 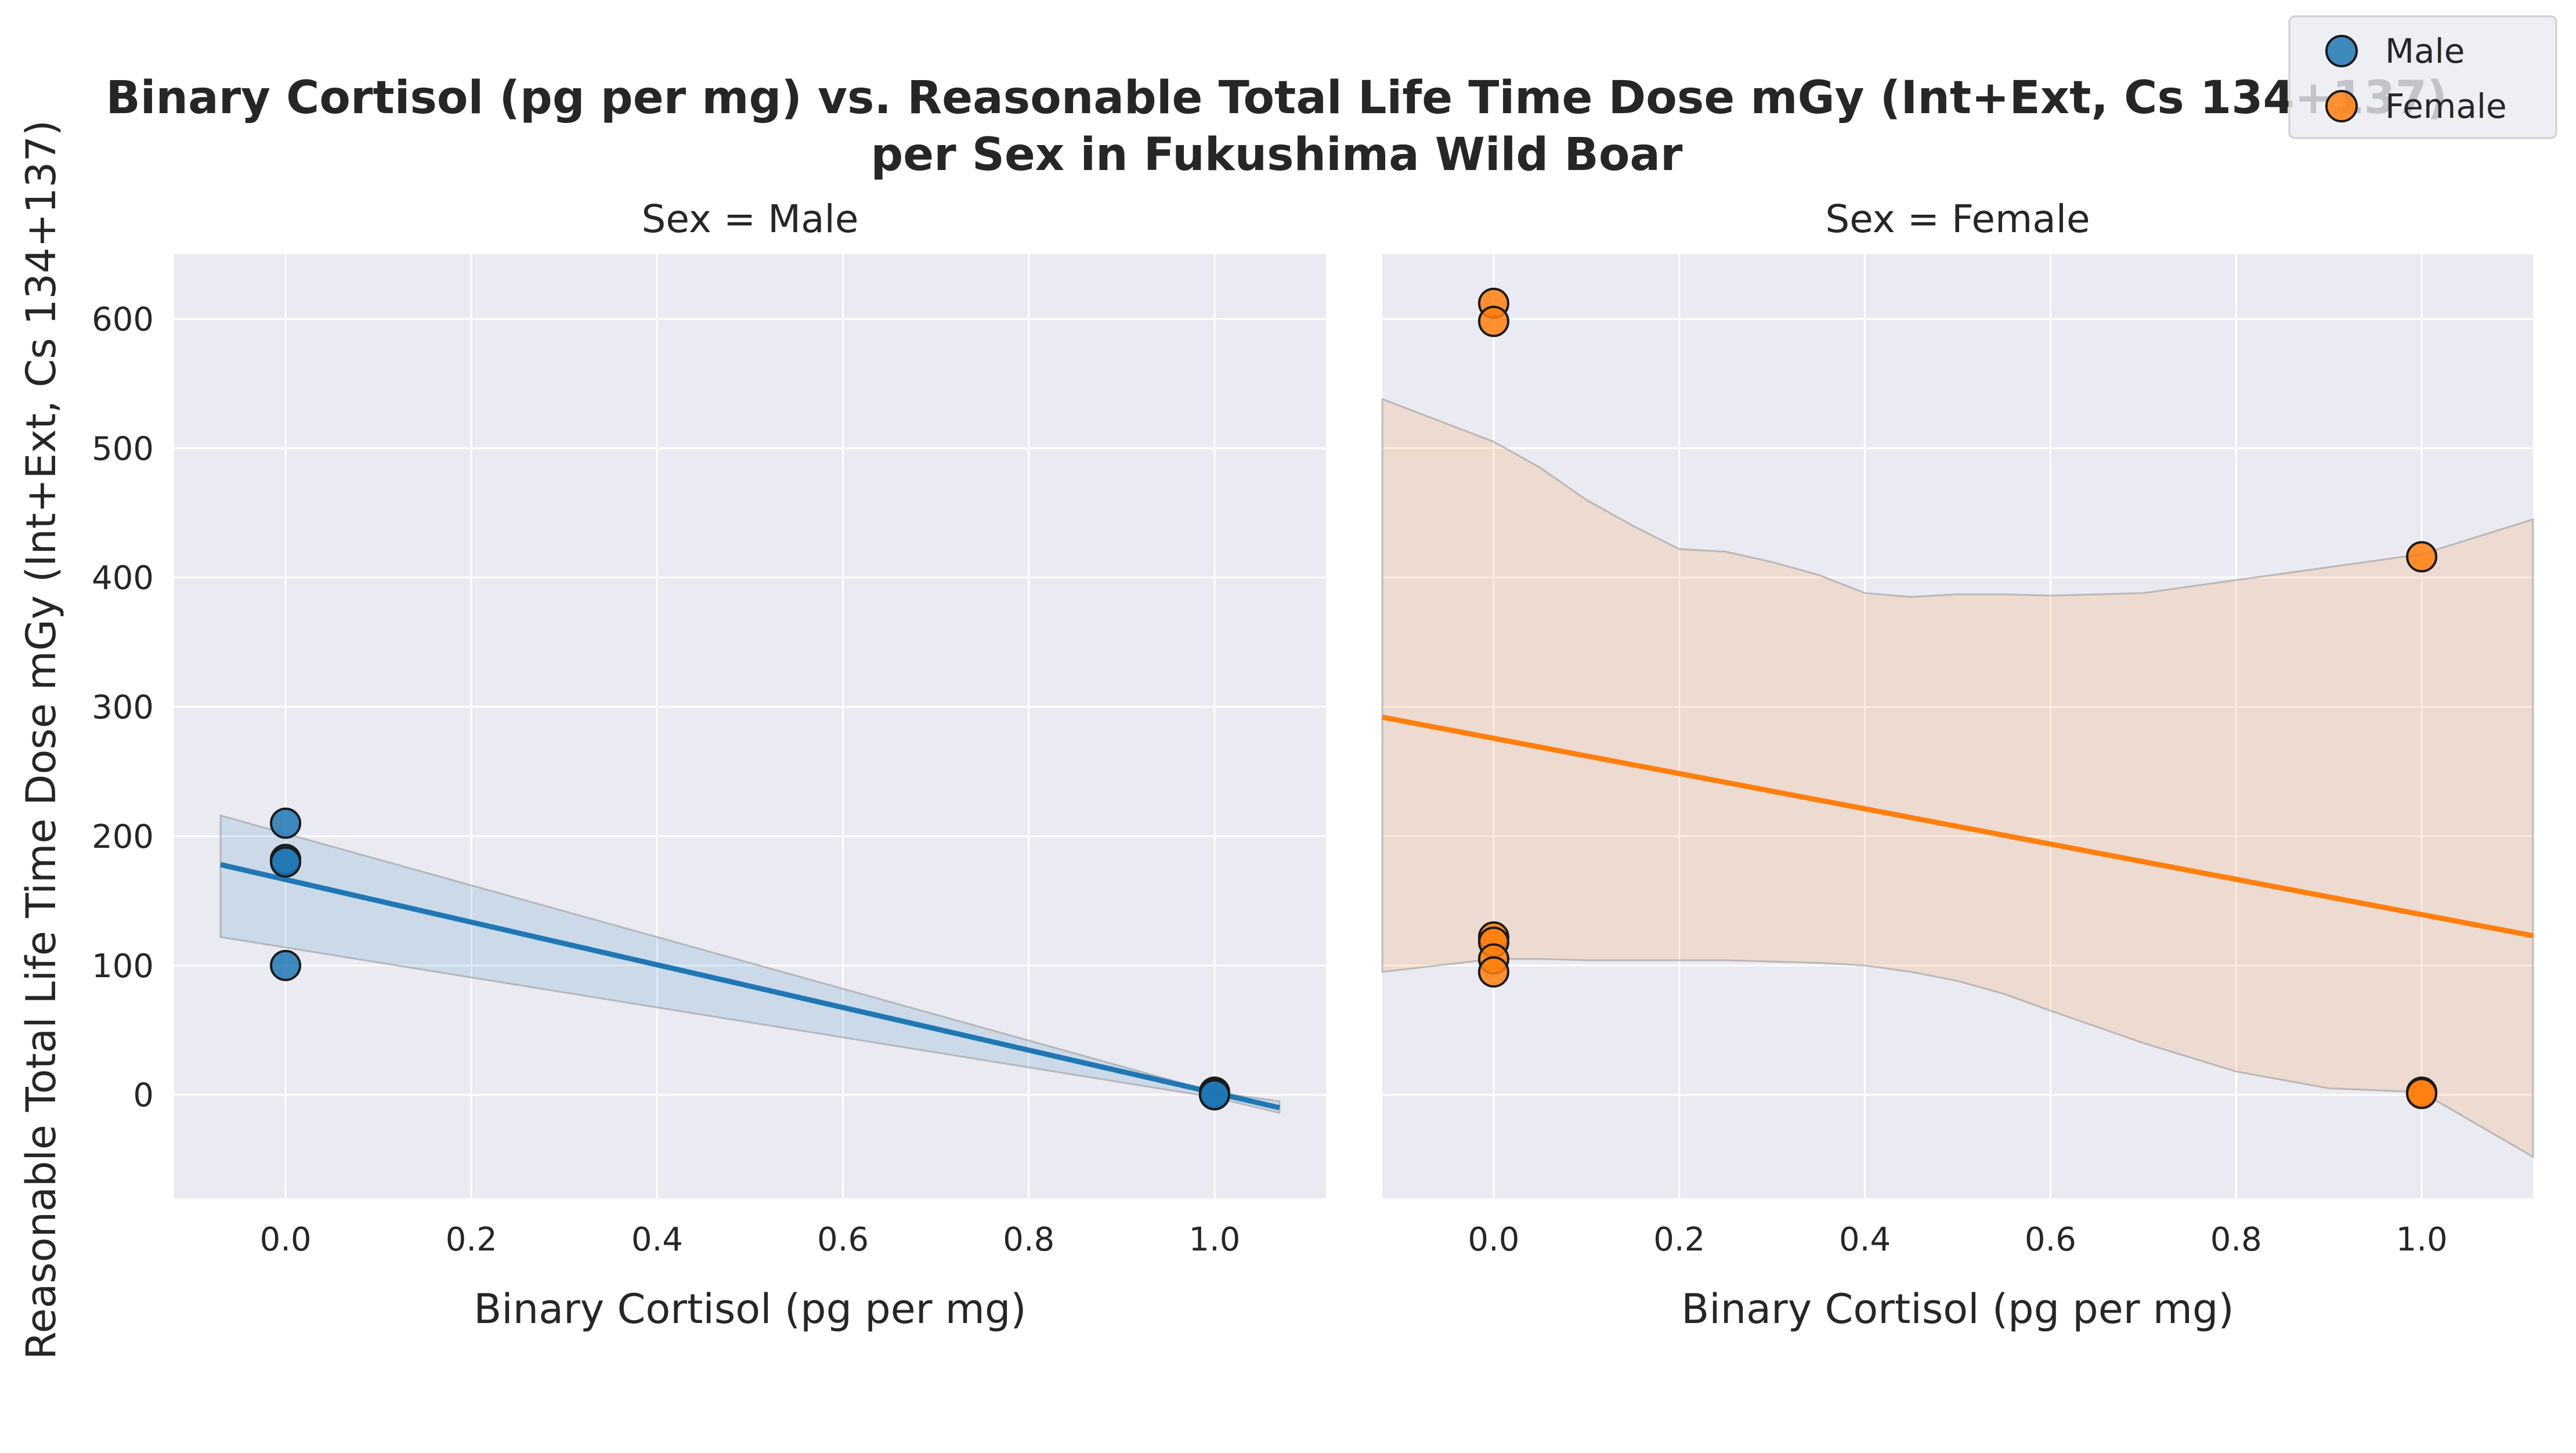 What do you see at coordinates (123, 707) in the screenshot?
I see `y-tick-label: 300` at bounding box center [123, 707].